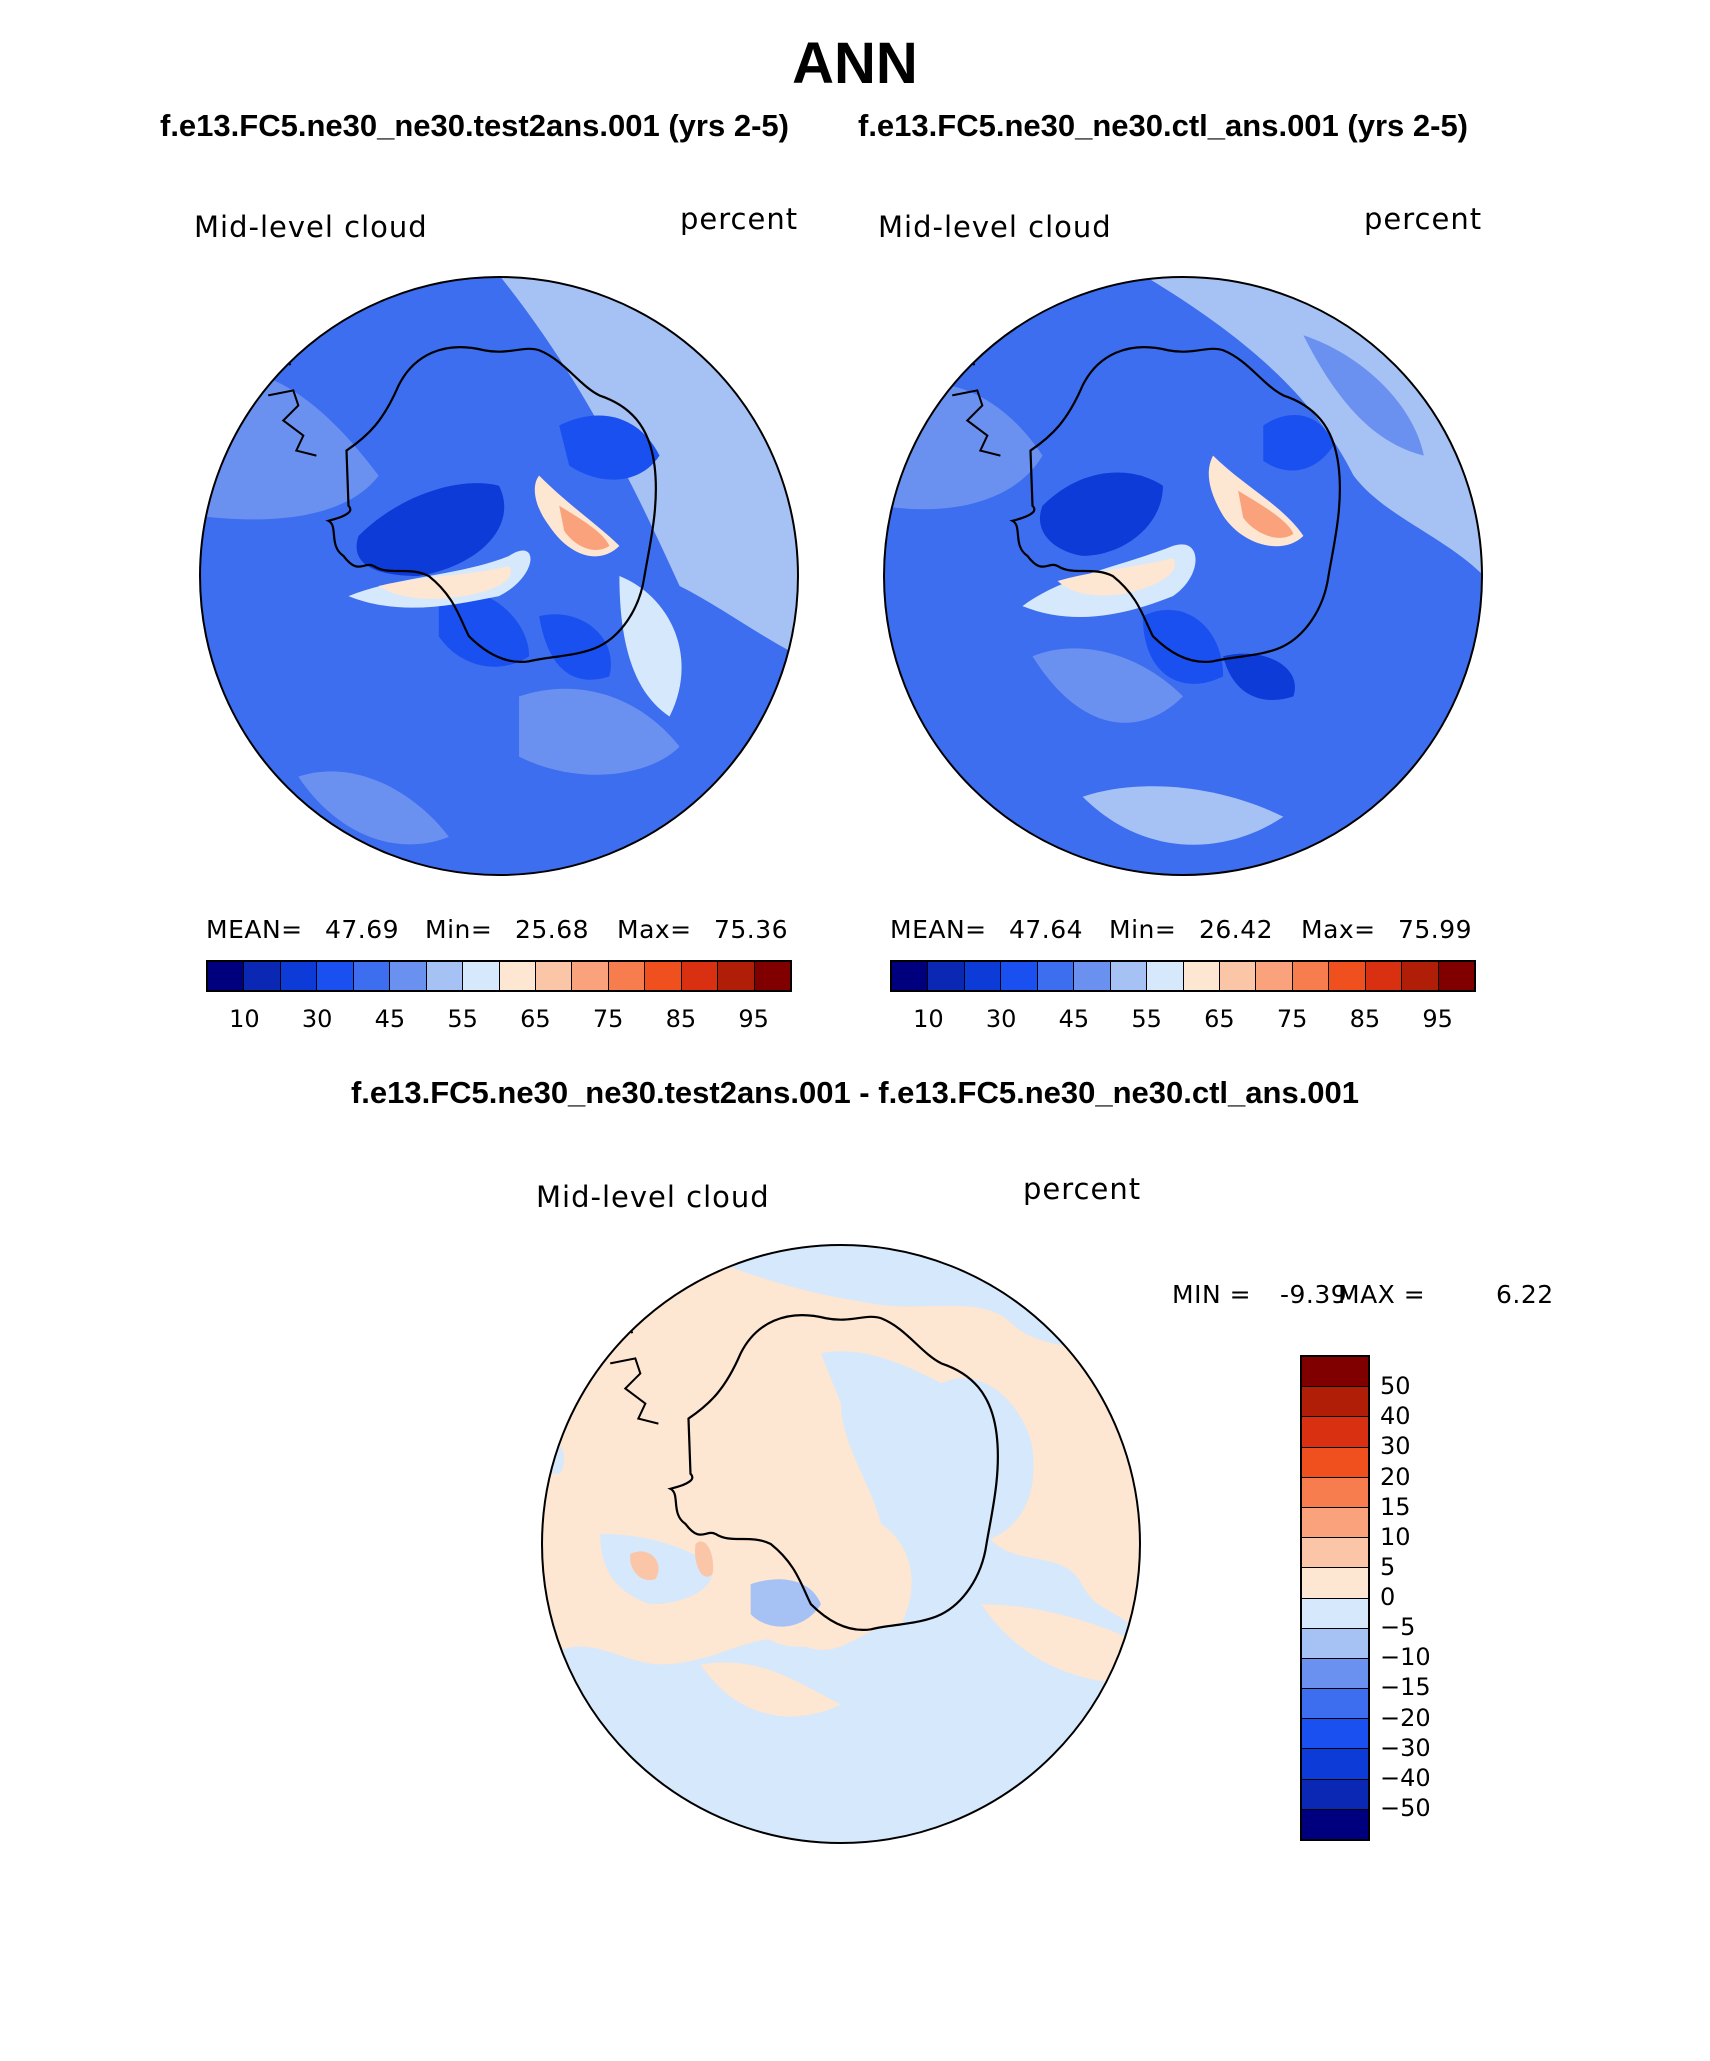 This screenshot has width=1710, height=2061. Describe the element at coordinates (1046, 929) in the screenshot. I see `panel2-mean-value: 47.64` at that location.